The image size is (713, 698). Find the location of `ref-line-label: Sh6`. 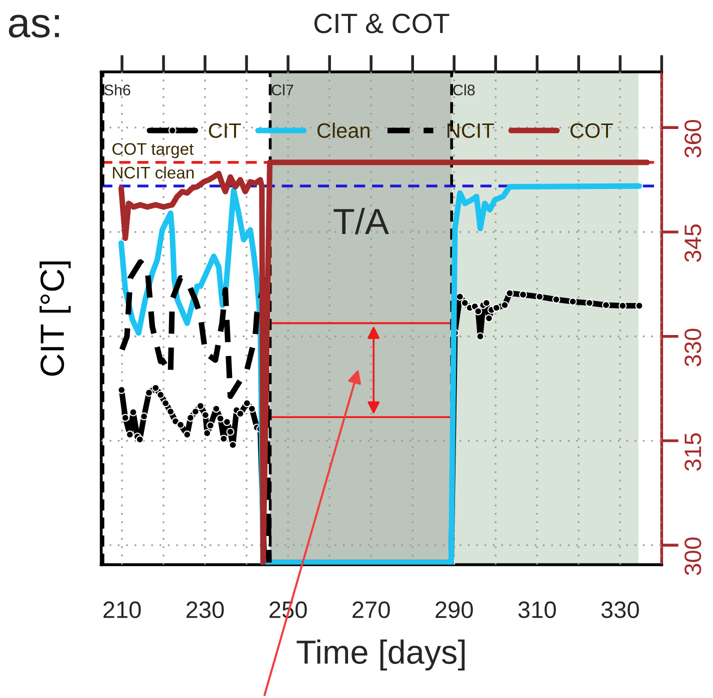

ref-line-label: Sh6 is located at coordinates (117, 90).